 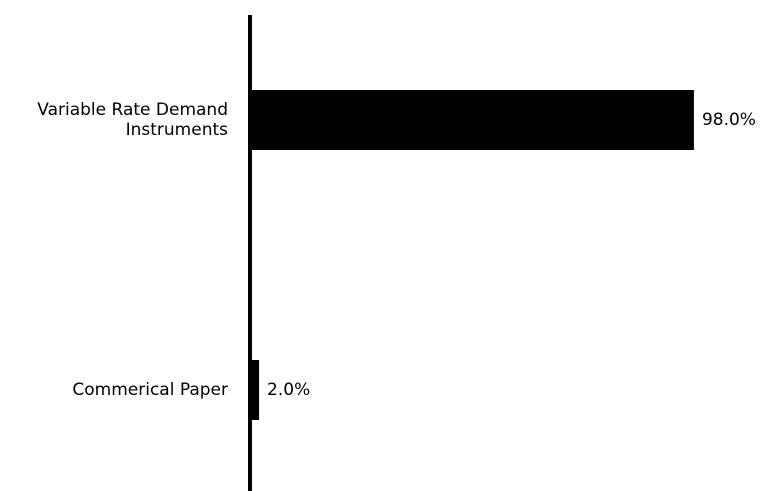 What do you see at coordinates (150, 390) in the screenshot?
I see `category-label-1-line-0: Commerical Paper` at bounding box center [150, 390].